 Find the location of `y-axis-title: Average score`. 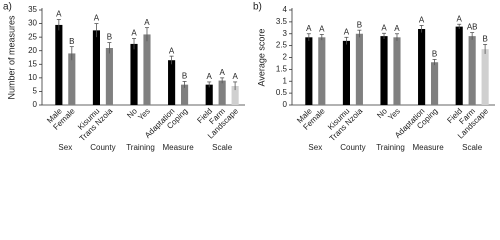

y-axis-title: Average score is located at coordinates (261, 58).